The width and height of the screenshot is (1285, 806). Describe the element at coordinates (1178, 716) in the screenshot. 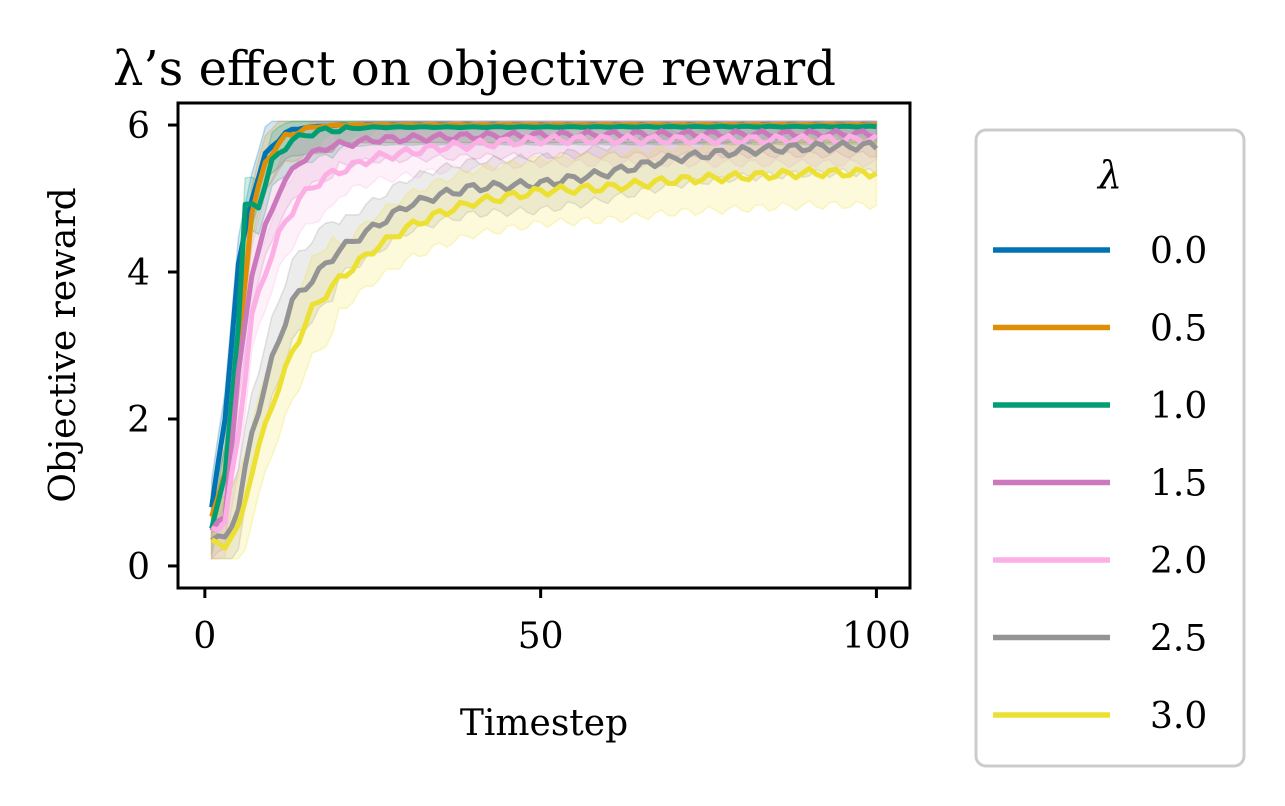

I see `legend-label-3.0: 3.0` at that location.